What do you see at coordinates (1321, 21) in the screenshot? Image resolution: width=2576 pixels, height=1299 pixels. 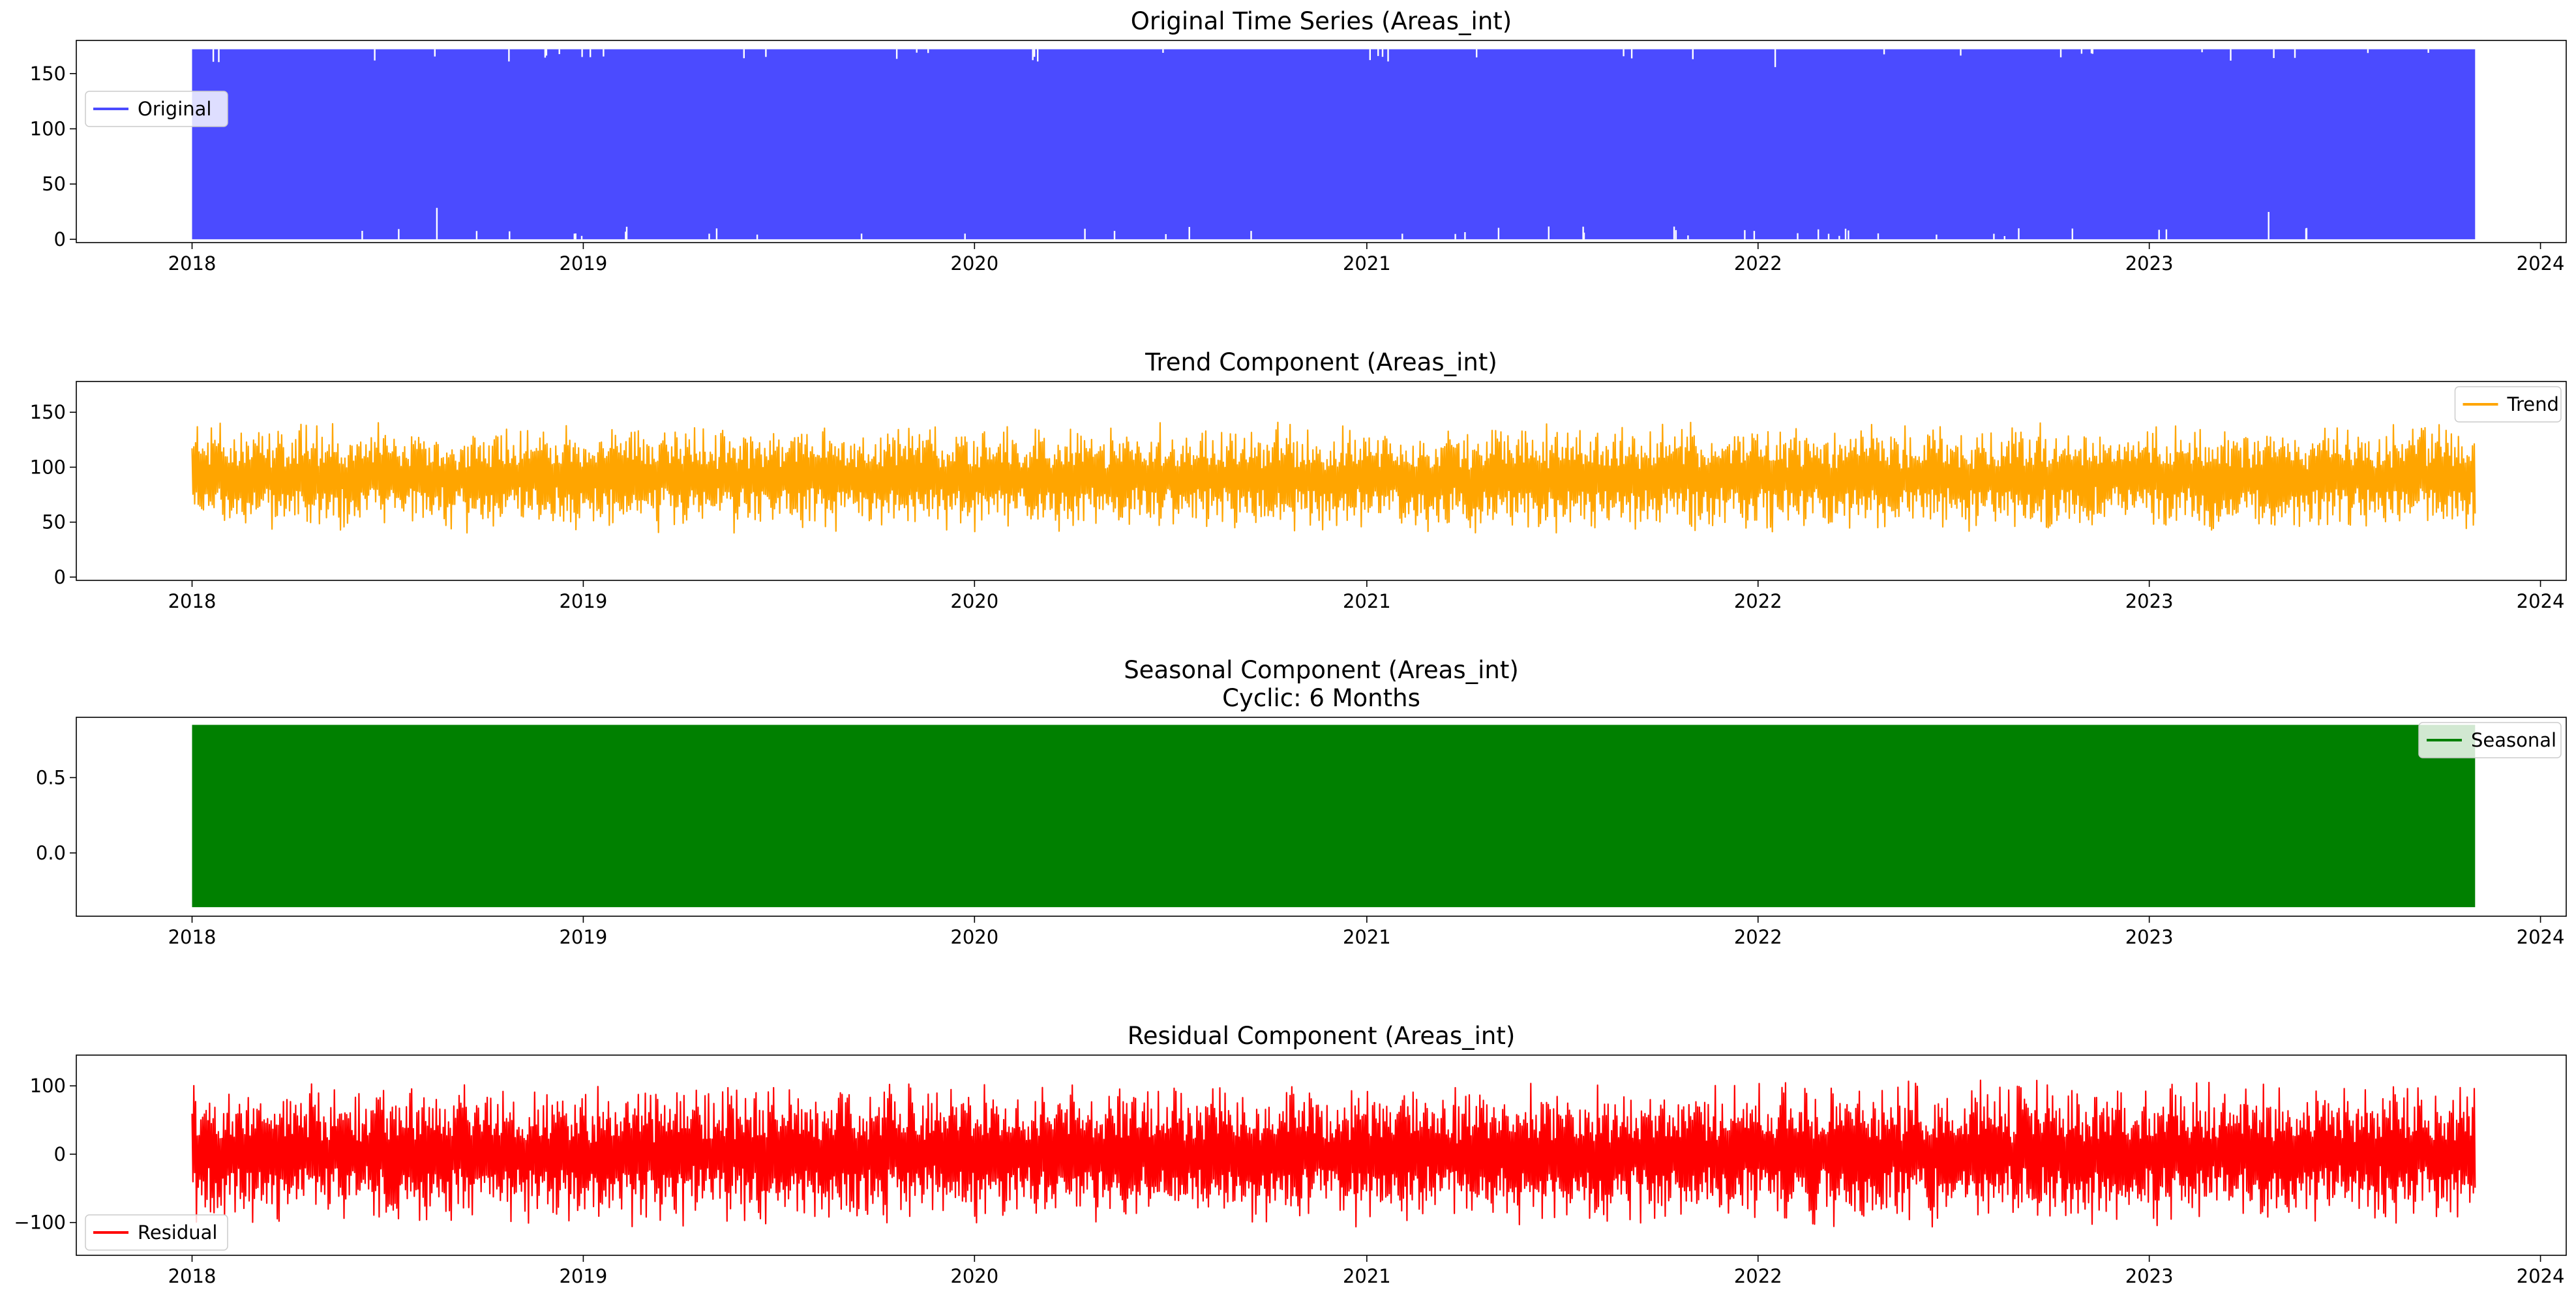 I see `chart-title: Original Time Series (Areas_int)` at bounding box center [1321, 21].